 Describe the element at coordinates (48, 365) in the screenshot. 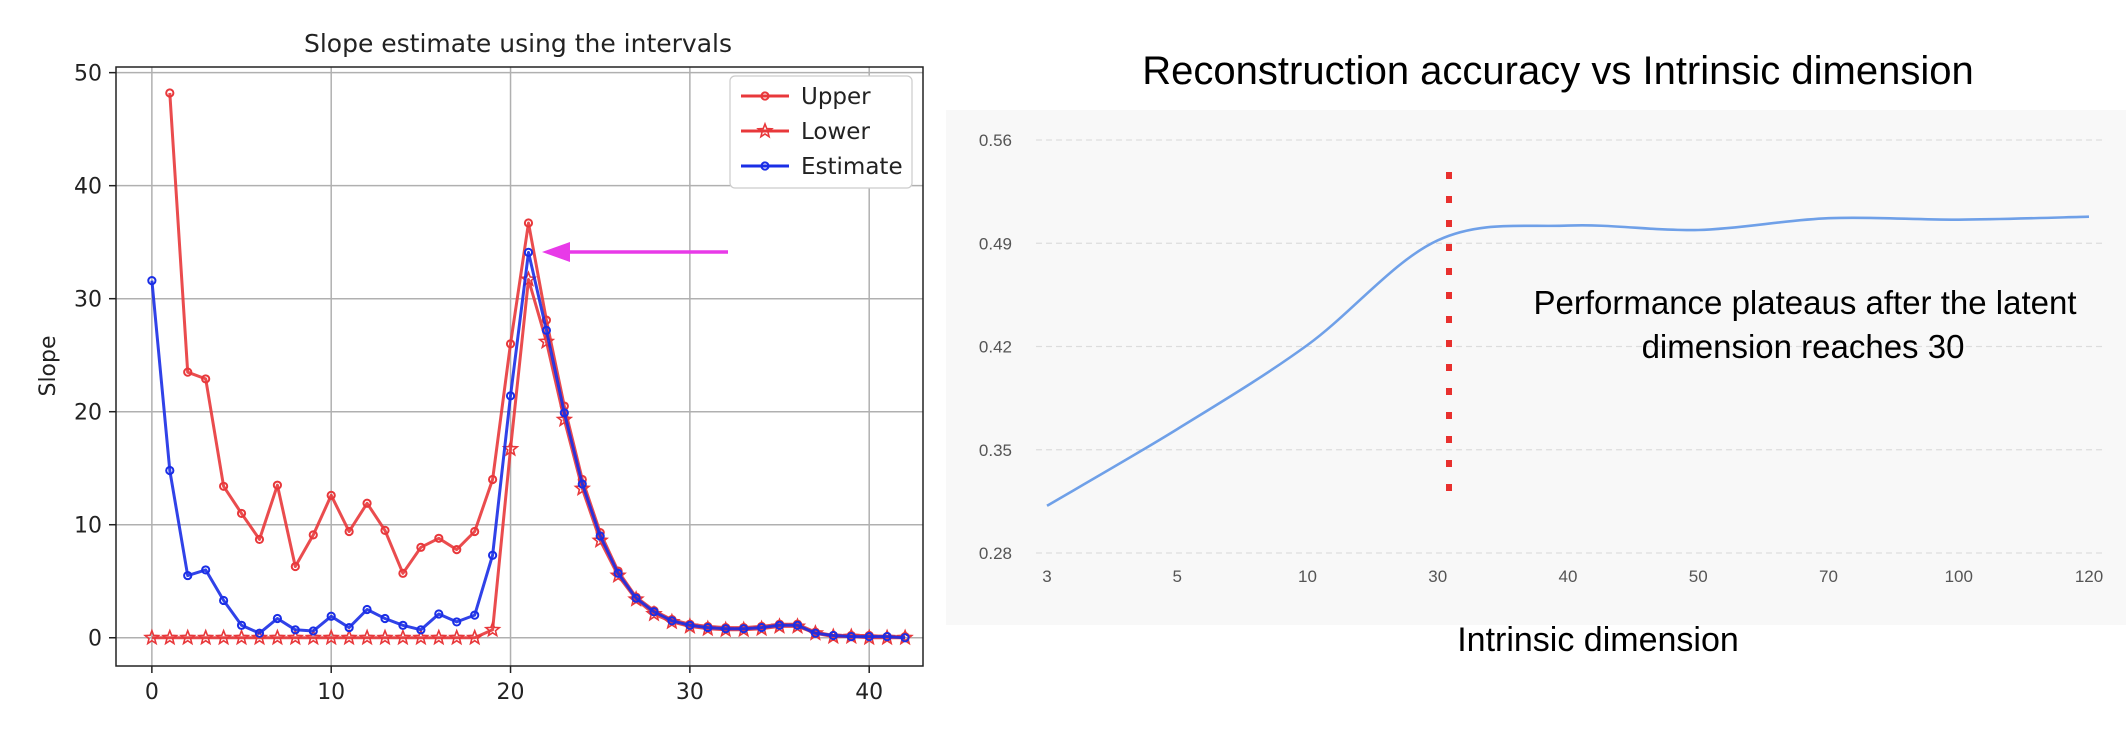

I see `slope-chart-ylabel: Slope` at that location.